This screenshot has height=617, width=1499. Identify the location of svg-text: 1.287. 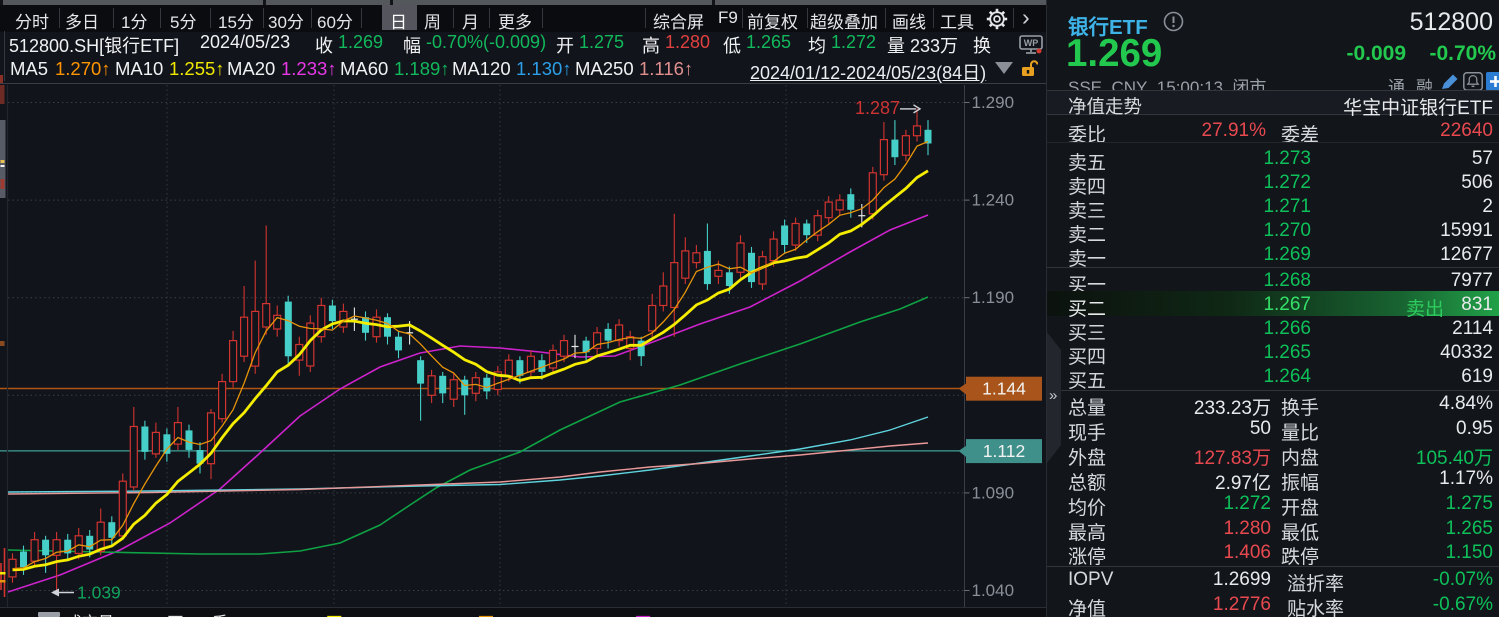
(877, 108).